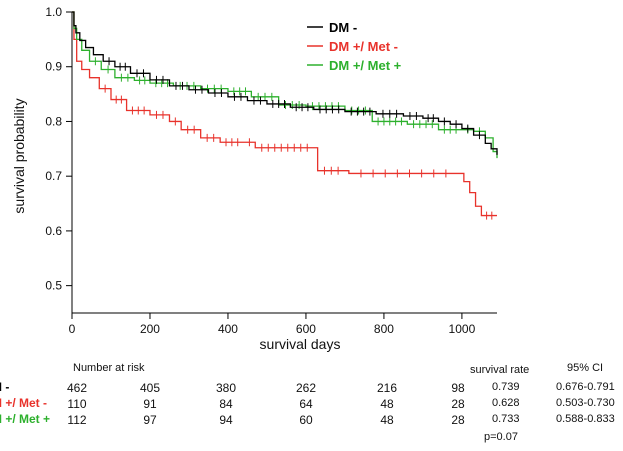 The height and width of the screenshot is (451, 623). Describe the element at coordinates (77, 388) in the screenshot. I see `risk-cell: 462` at that location.